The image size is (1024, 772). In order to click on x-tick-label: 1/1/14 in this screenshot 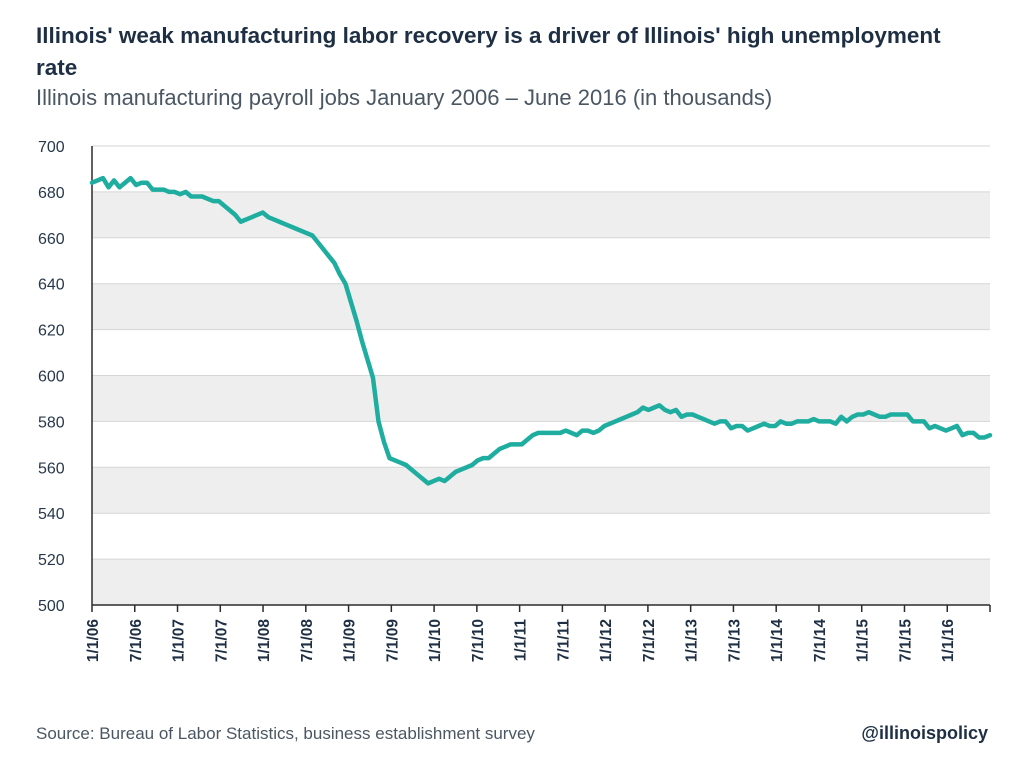, I will do `click(777, 640)`.